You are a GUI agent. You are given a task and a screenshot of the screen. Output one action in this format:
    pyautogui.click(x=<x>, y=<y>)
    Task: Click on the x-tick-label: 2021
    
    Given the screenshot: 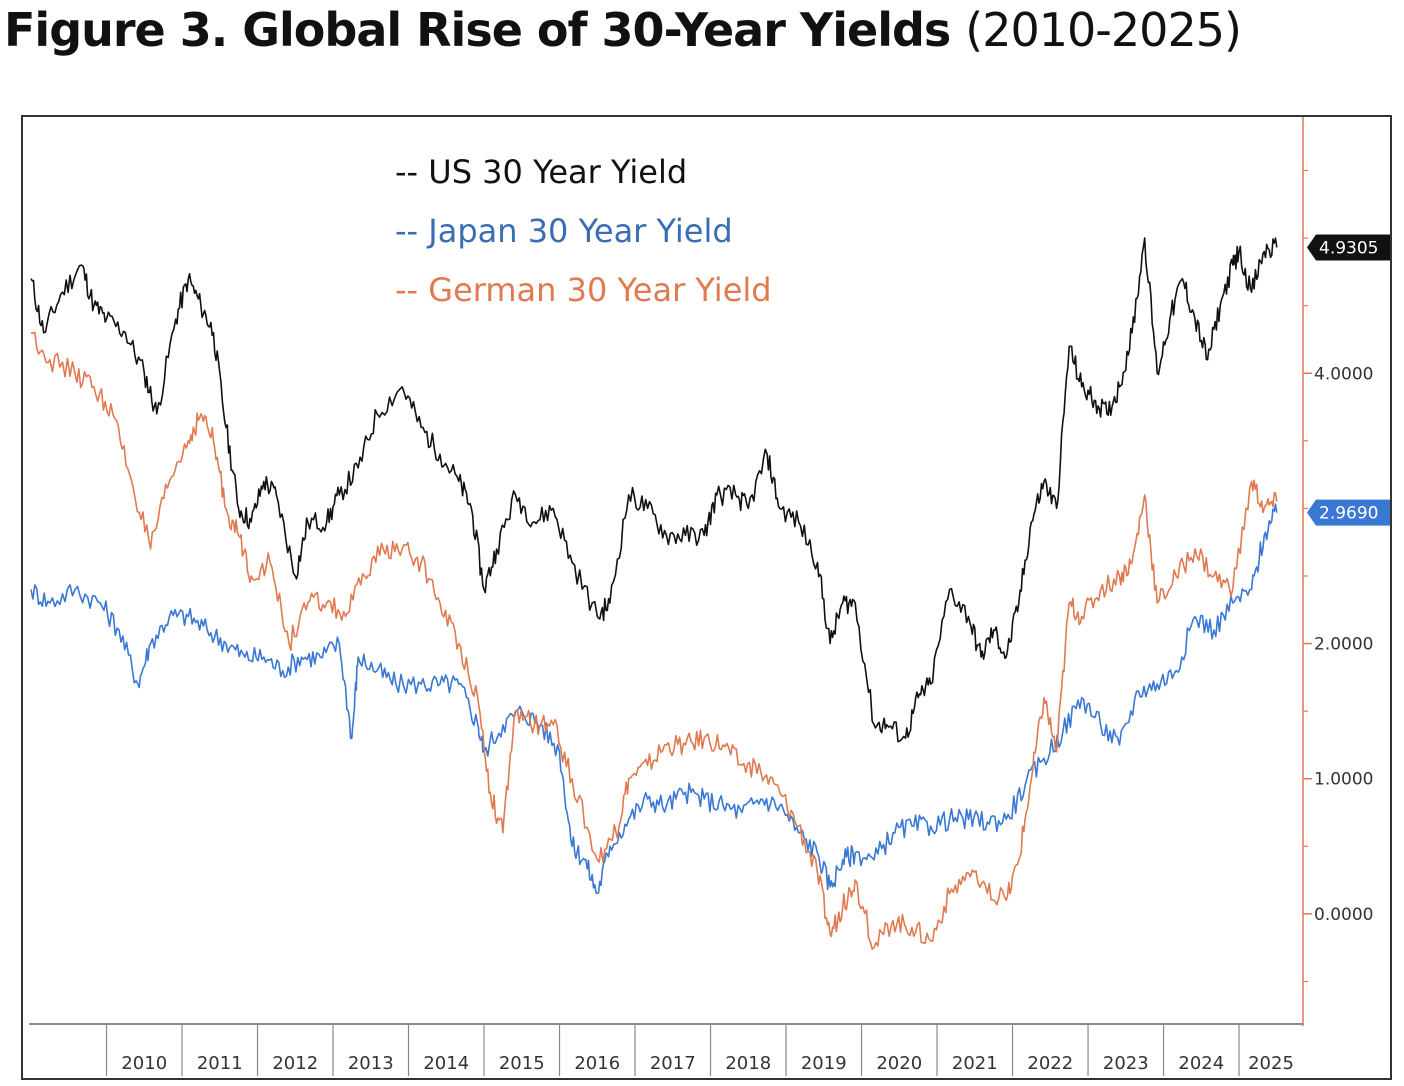 What is the action you would take?
    pyautogui.click(x=975, y=1063)
    